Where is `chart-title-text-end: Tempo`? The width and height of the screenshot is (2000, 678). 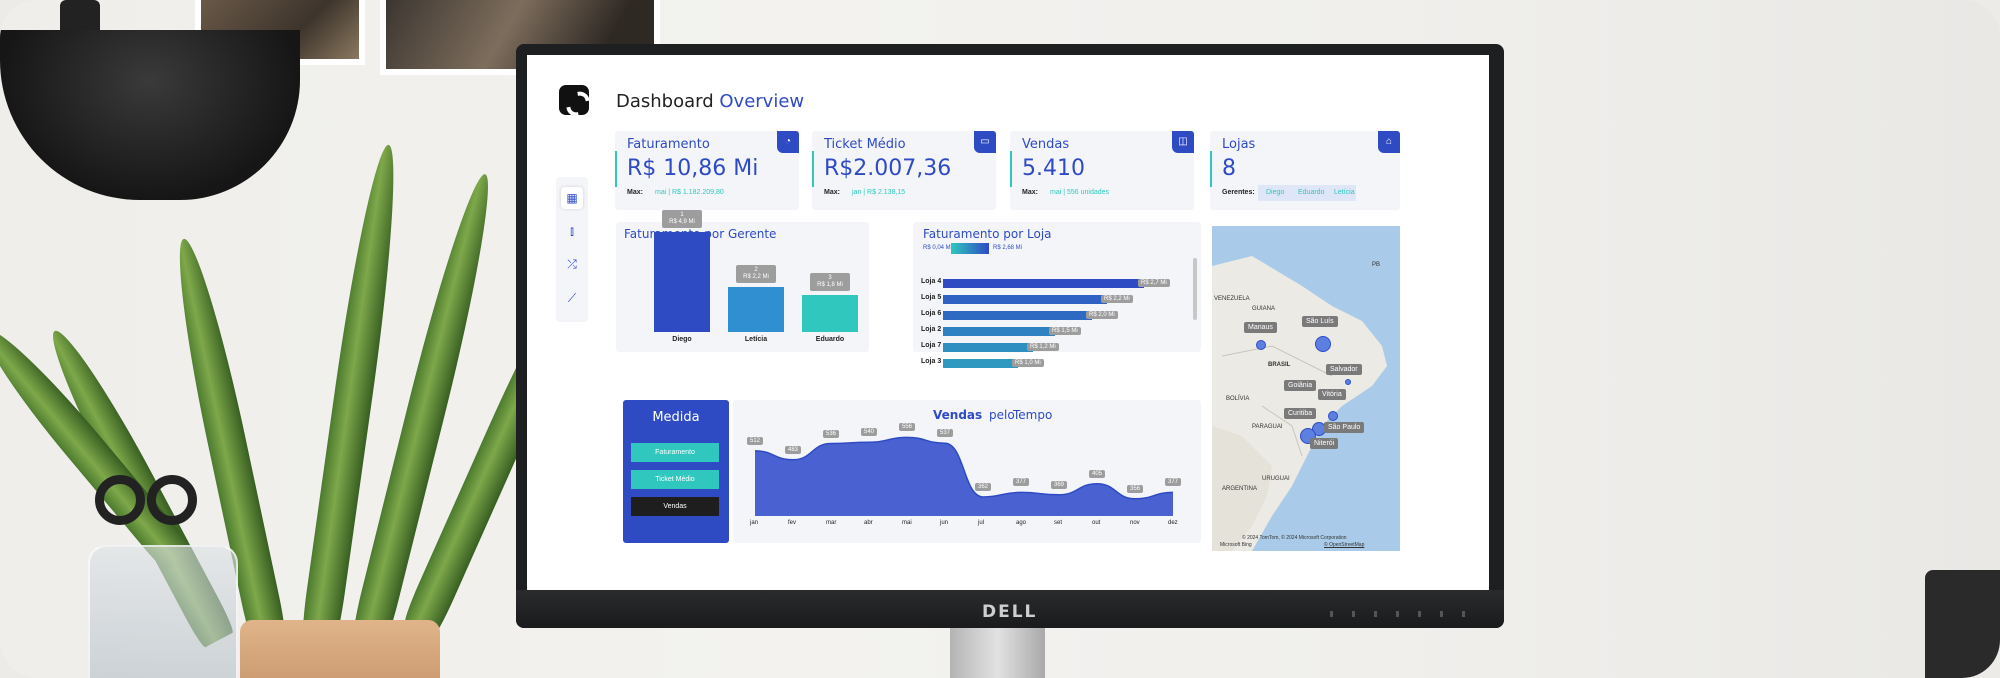
chart-title-text-end: Tempo is located at coordinates (1033, 415).